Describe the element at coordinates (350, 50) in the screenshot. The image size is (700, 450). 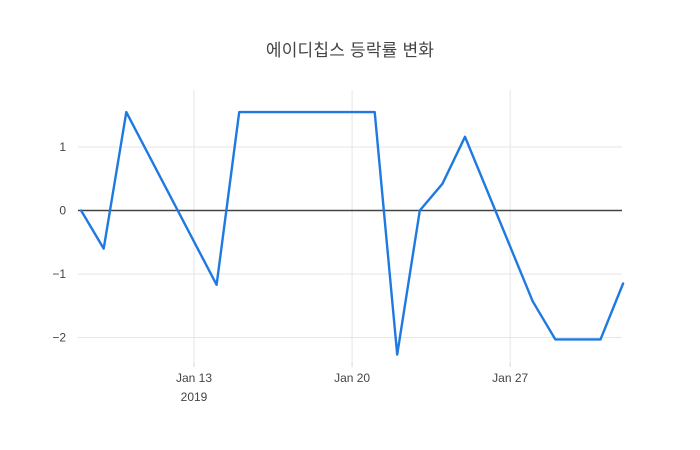
I see `chart-title: 에이디칩스 등락률 변화` at that location.